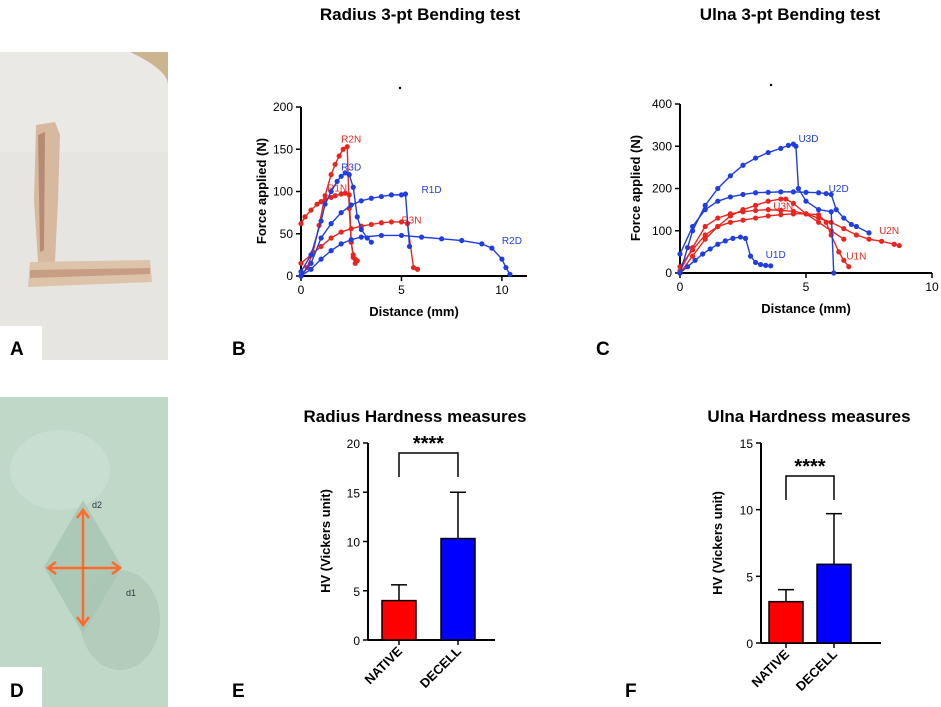 The height and width of the screenshot is (707, 941). What do you see at coordinates (351, 139) in the screenshot?
I see `series-label-R2N: R2N` at bounding box center [351, 139].